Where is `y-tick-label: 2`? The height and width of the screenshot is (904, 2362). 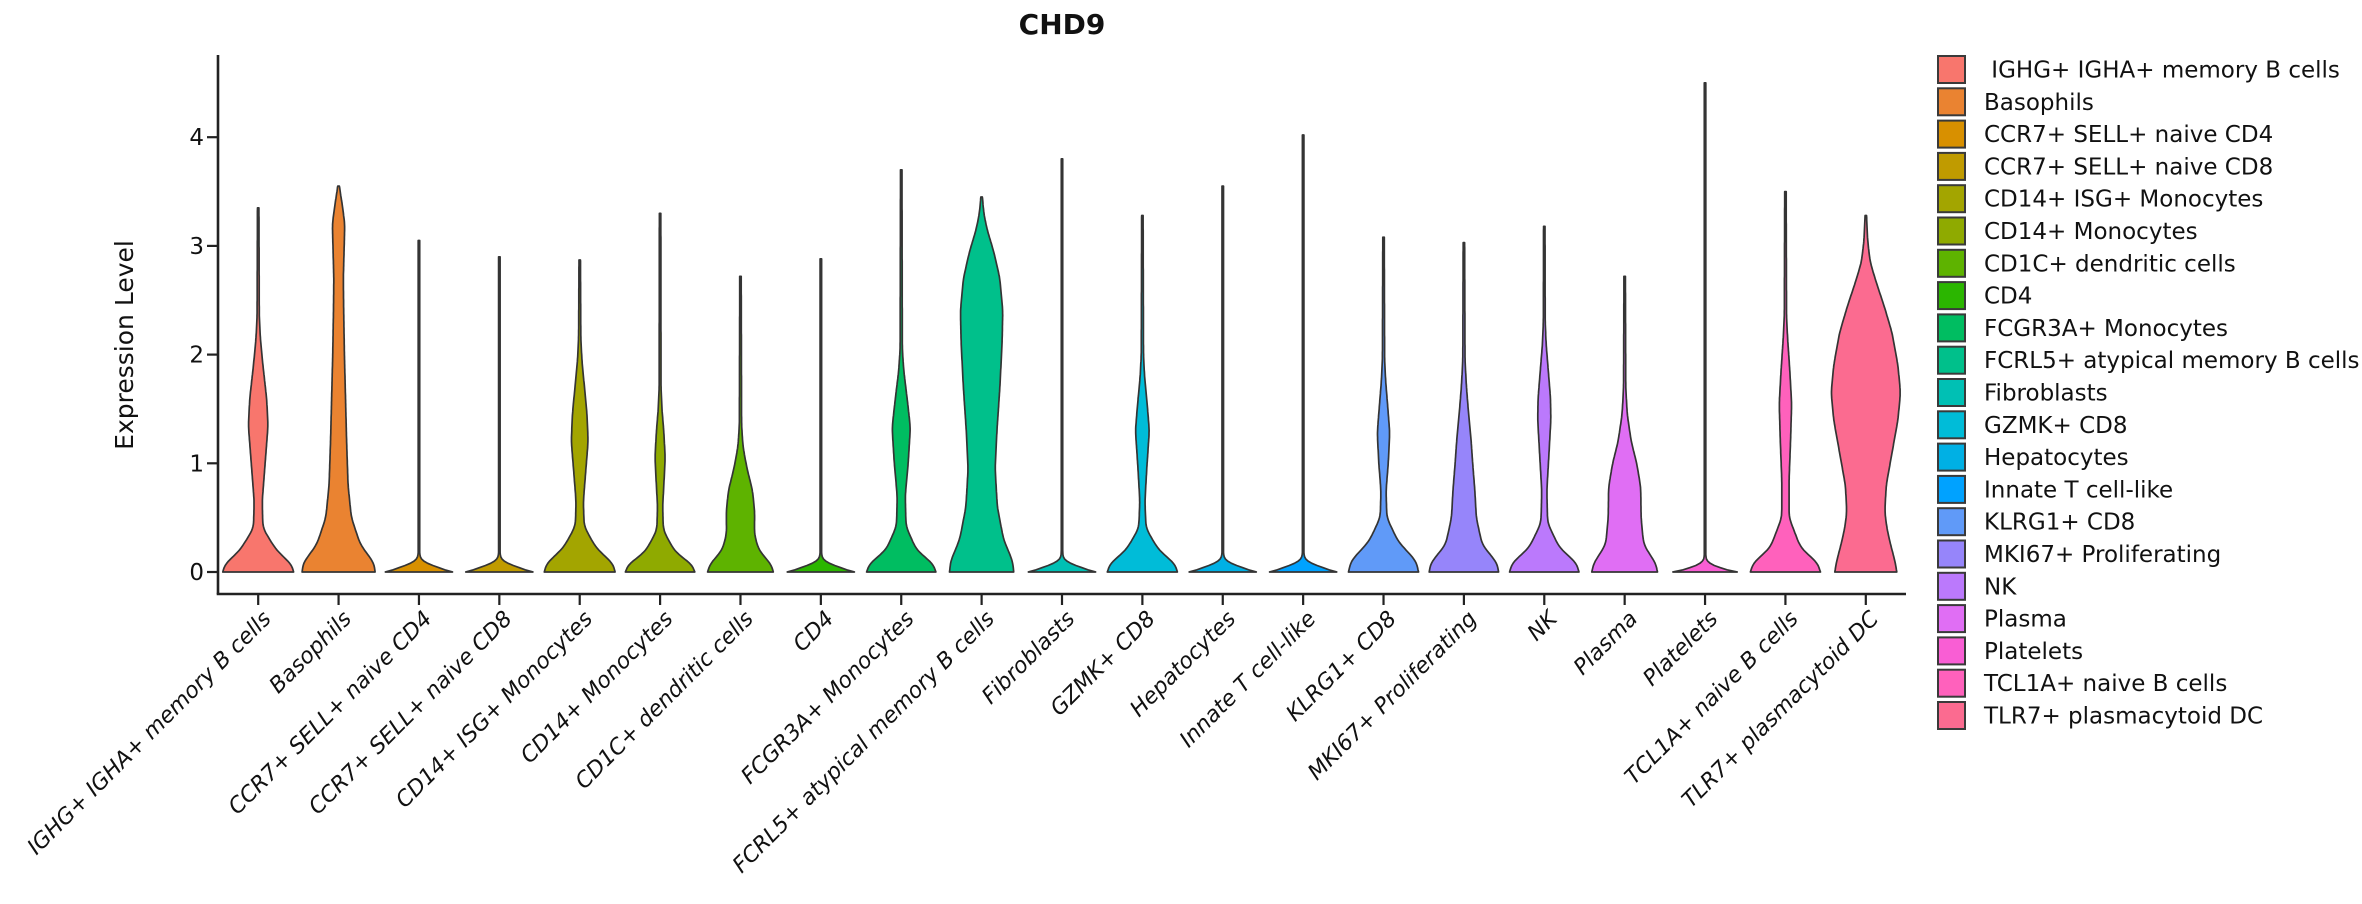 y-tick-label: 2 is located at coordinates (196, 356).